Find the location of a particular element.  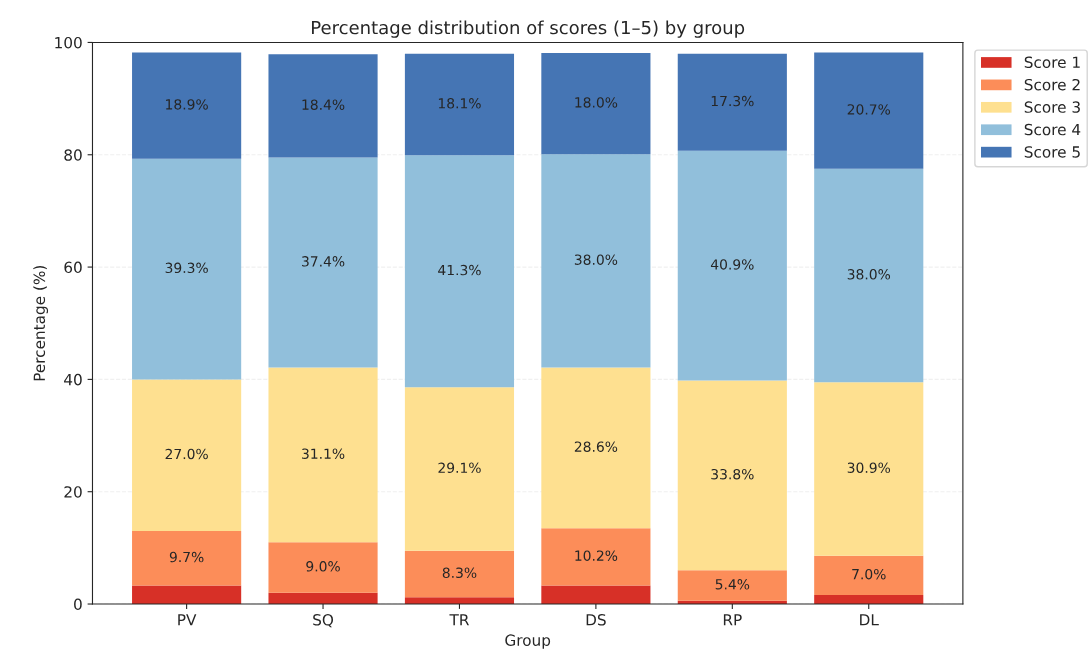

data-label: 33.8% is located at coordinates (732, 474).